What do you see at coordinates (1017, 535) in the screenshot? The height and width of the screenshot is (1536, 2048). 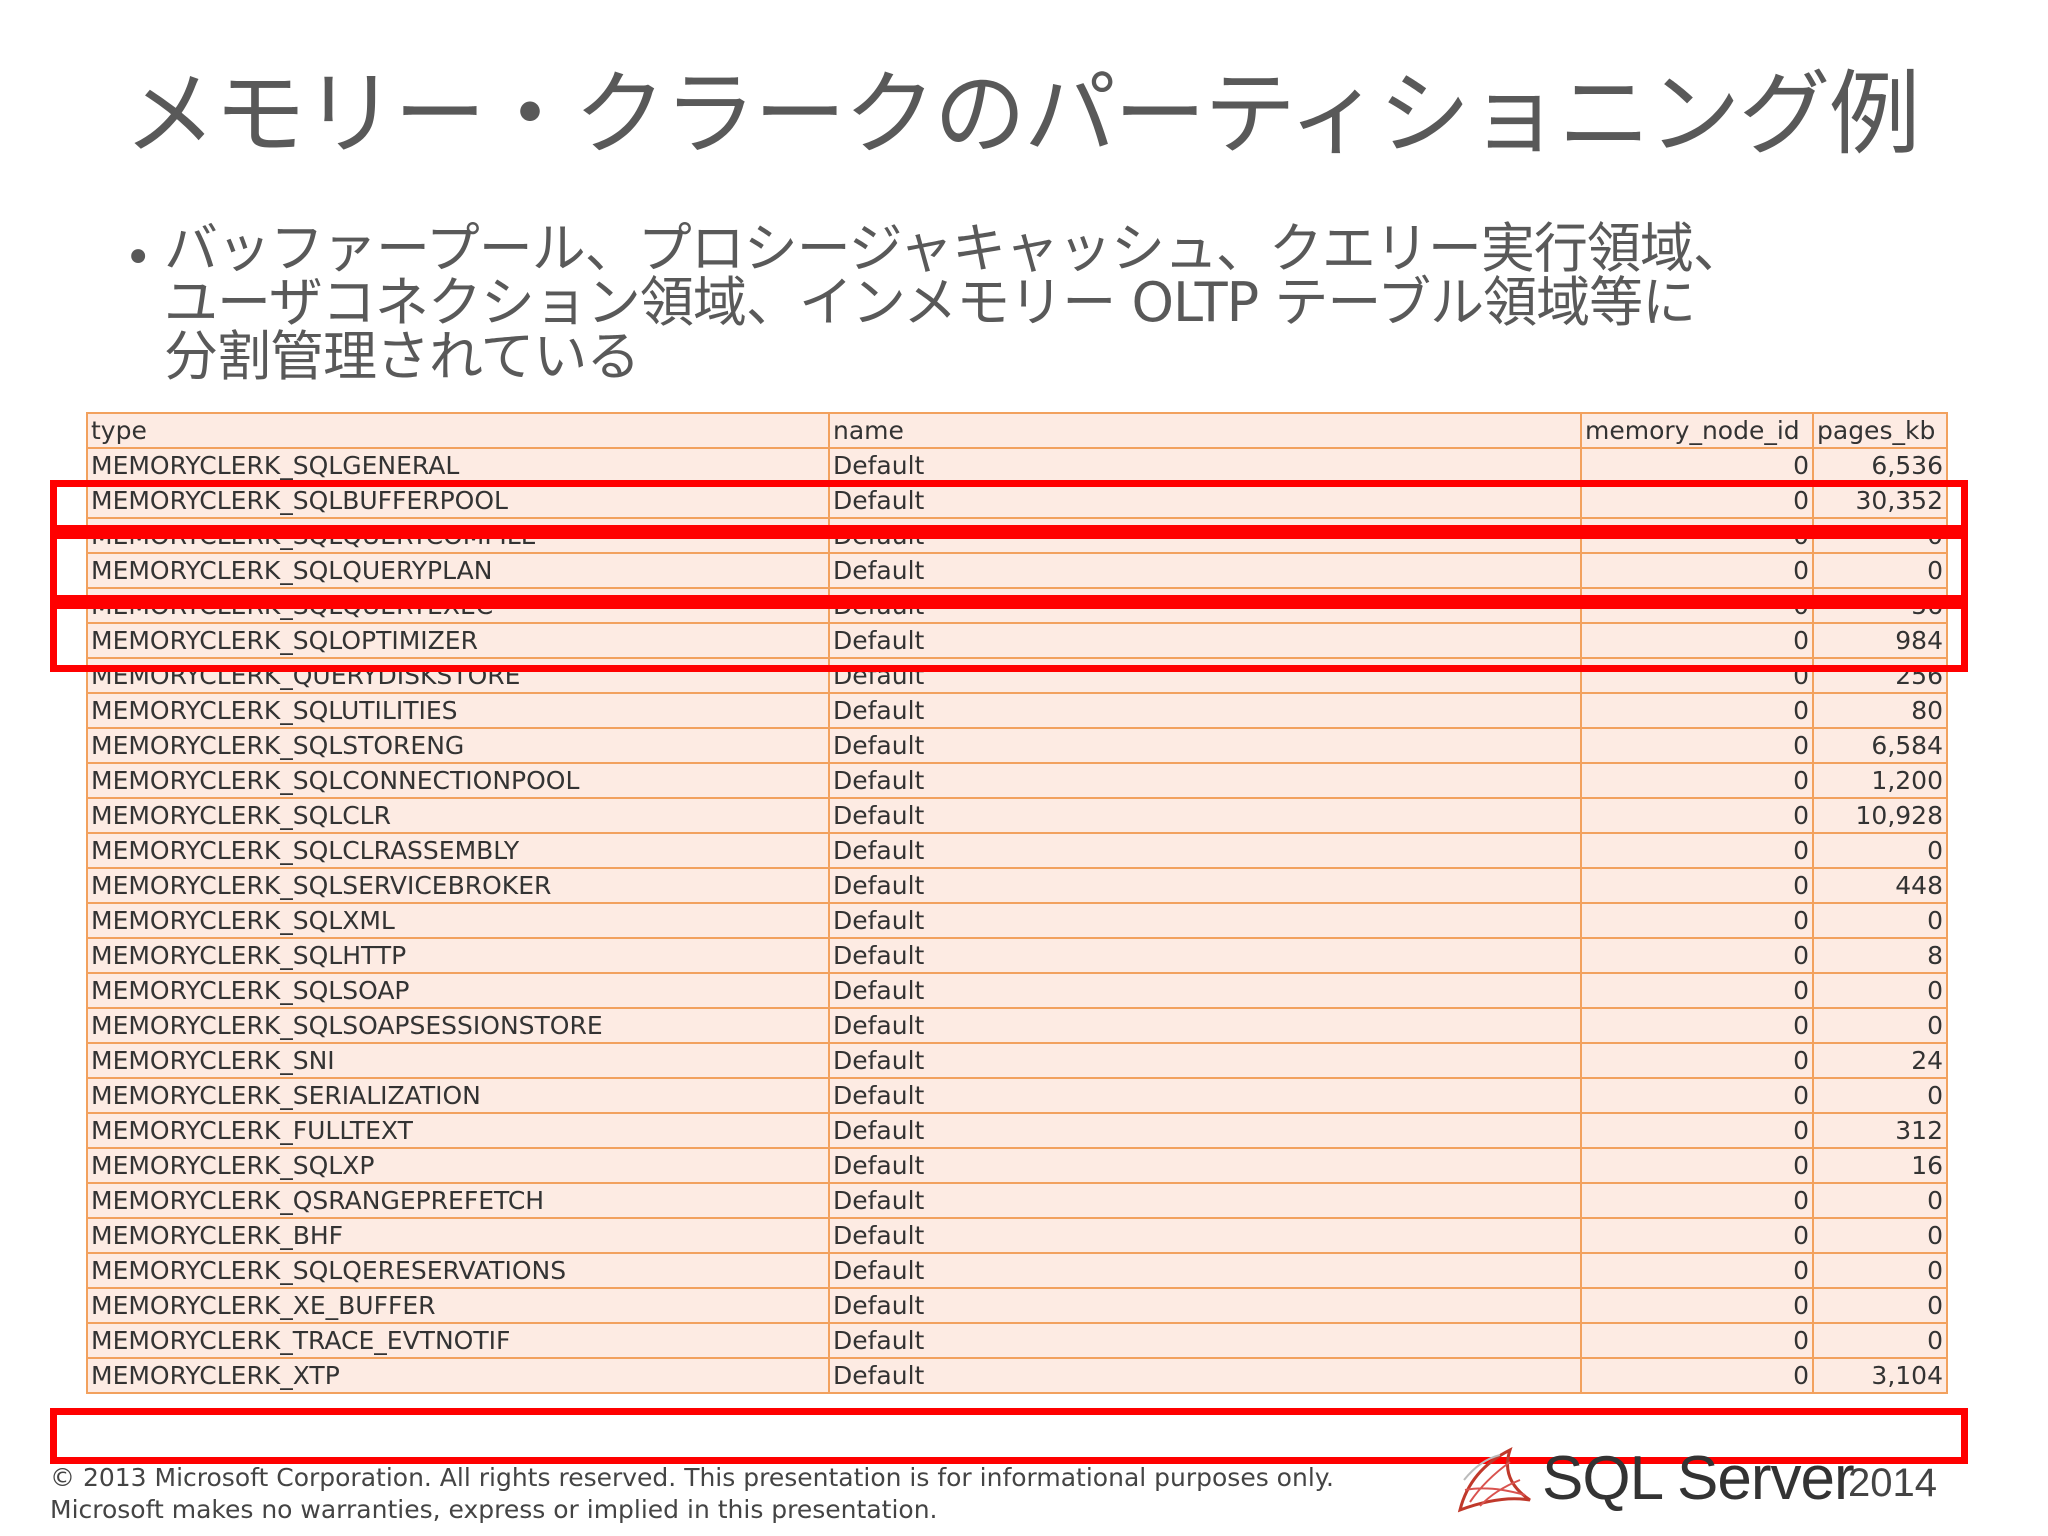 I see `table-row: MEMORYCLERK_SQLQUERYCOMPILE Default 0 0` at bounding box center [1017, 535].